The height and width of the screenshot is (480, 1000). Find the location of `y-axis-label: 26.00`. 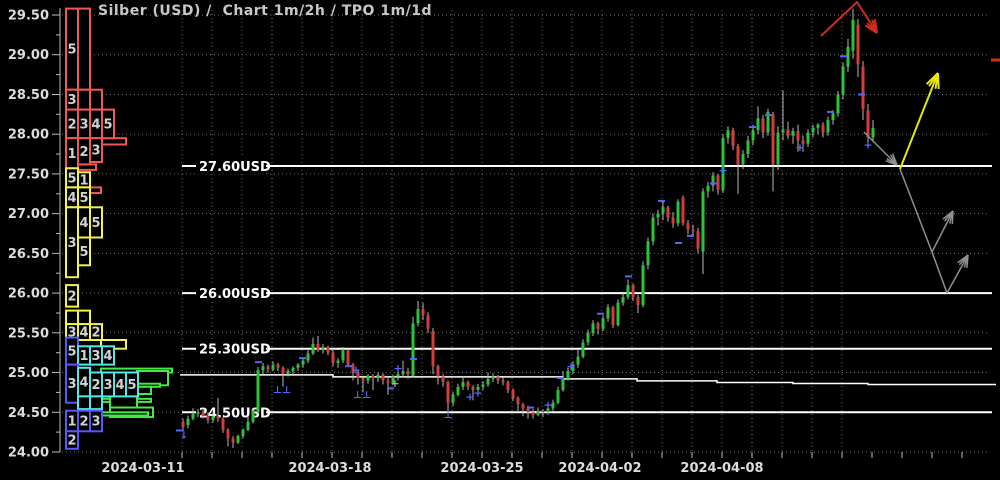

y-axis-label: 26.00 is located at coordinates (28, 294).